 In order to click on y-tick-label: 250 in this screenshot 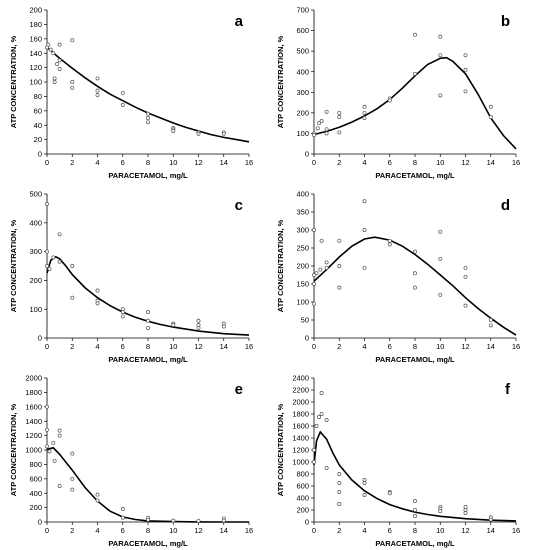, I will do `click(302, 248)`.